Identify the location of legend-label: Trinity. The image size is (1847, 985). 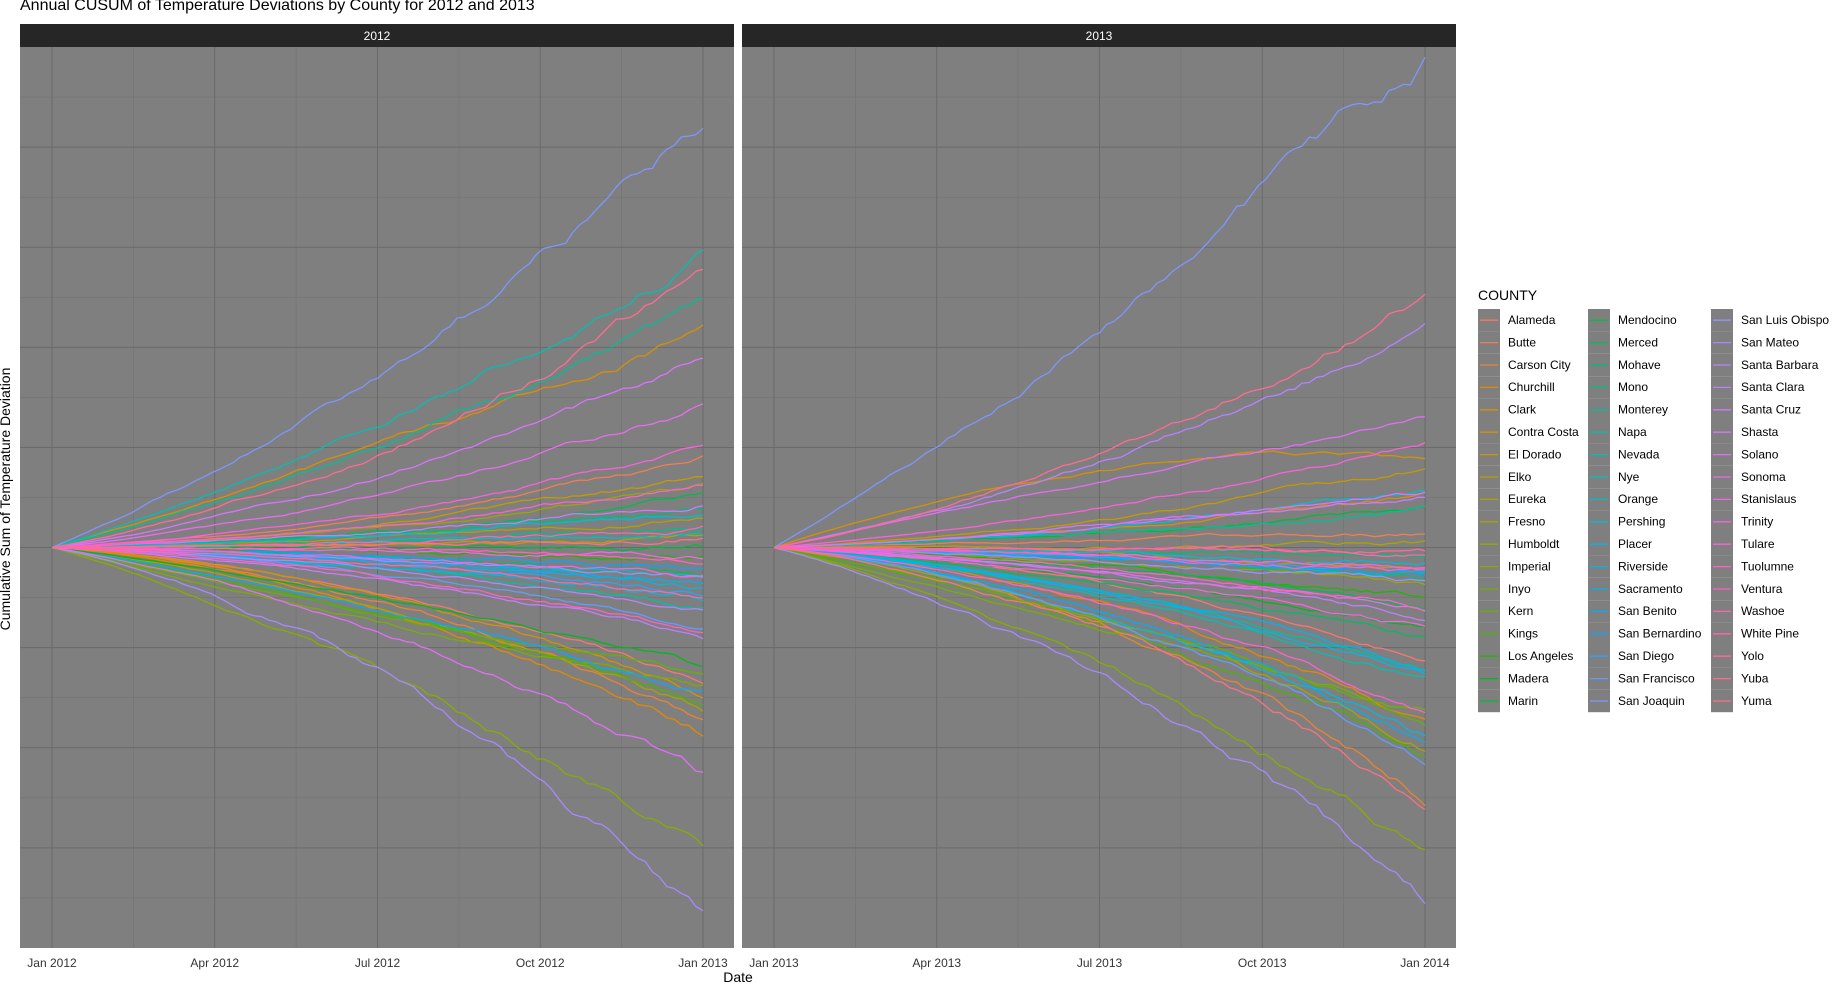
(1757, 522).